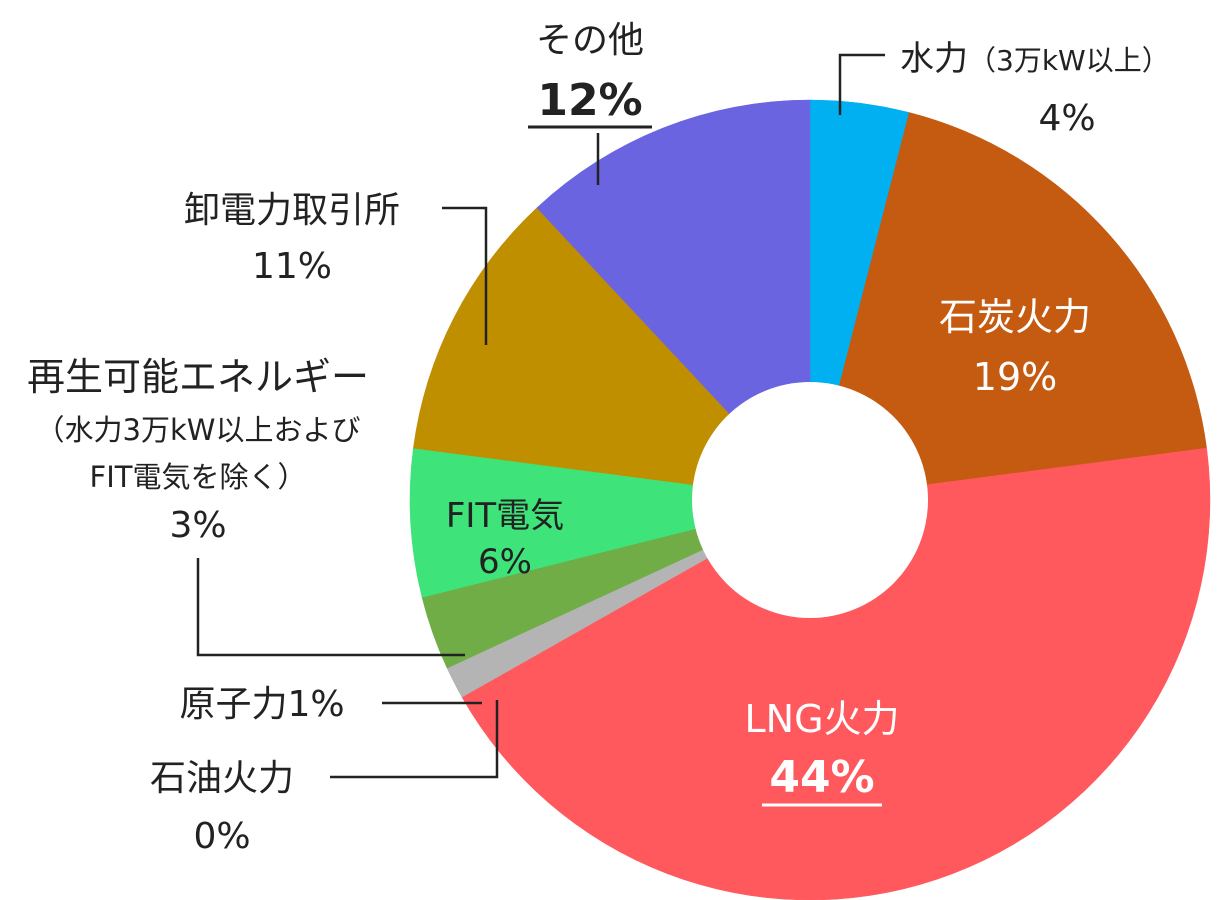 The image size is (1225, 900). What do you see at coordinates (610, 522) in the screenshot?
I see `slice-fit` at bounding box center [610, 522].